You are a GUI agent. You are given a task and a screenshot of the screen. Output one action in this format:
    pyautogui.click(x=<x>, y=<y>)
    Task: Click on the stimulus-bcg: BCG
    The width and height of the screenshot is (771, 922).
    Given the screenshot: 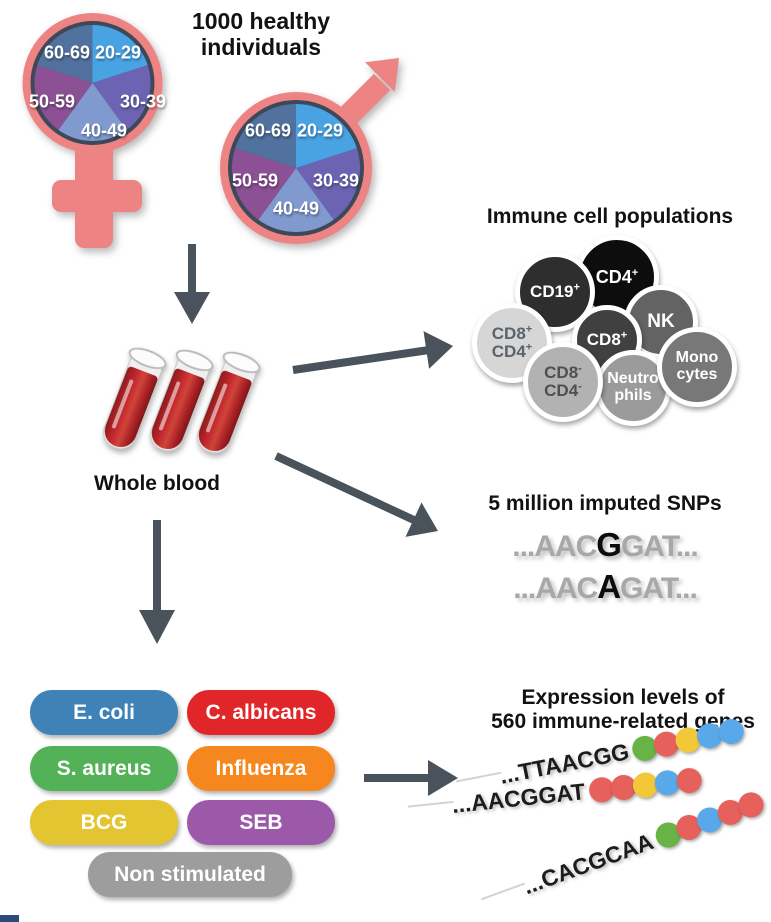 What is the action you would take?
    pyautogui.click(x=104, y=822)
    